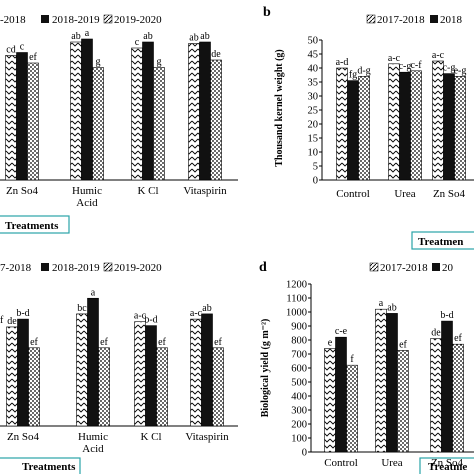  What do you see at coordinates (76, 20) in the screenshot?
I see `legend-a-entry-2: 2018-2019` at bounding box center [76, 20].